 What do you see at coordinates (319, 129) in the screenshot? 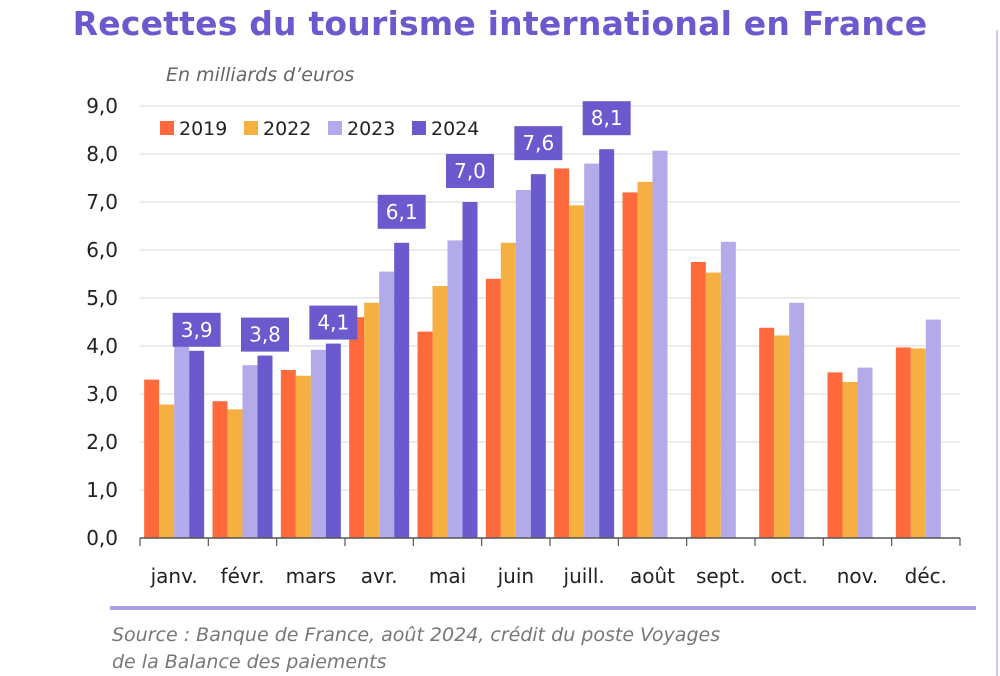
I see `legend: 2019 2022 2023 2024` at bounding box center [319, 129].